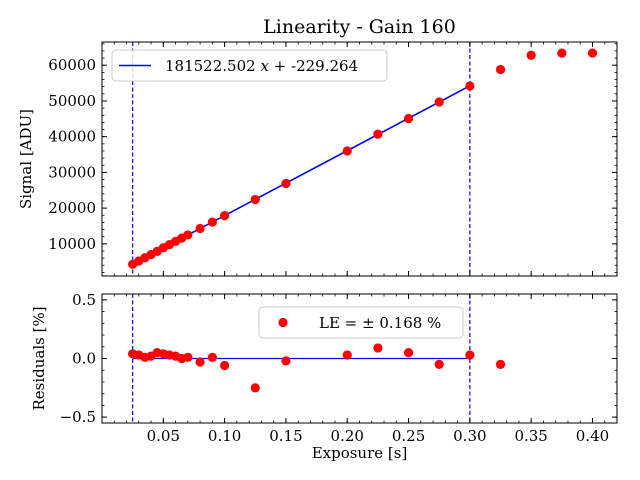 The height and width of the screenshot is (480, 640). I want to click on x-tick-label: 0.10, so click(224, 436).